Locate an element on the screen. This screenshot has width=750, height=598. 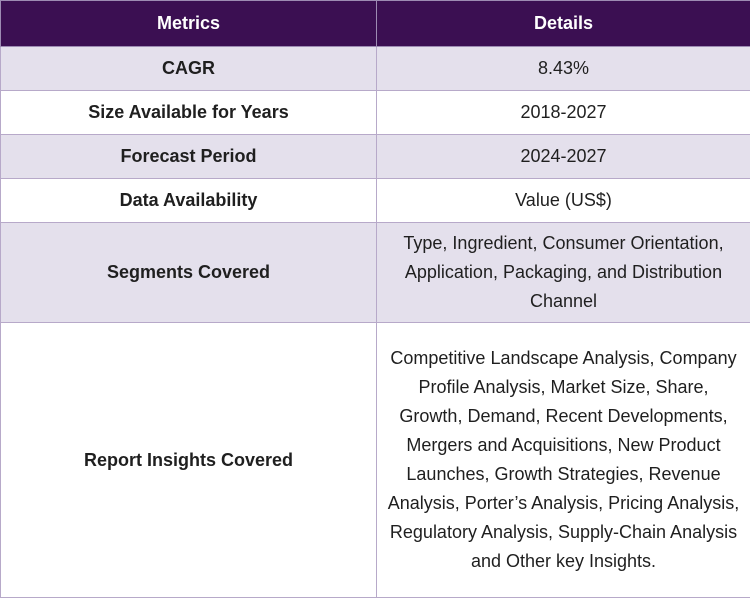
metric-cell: Size Available for Years is located at coordinates (189, 113).